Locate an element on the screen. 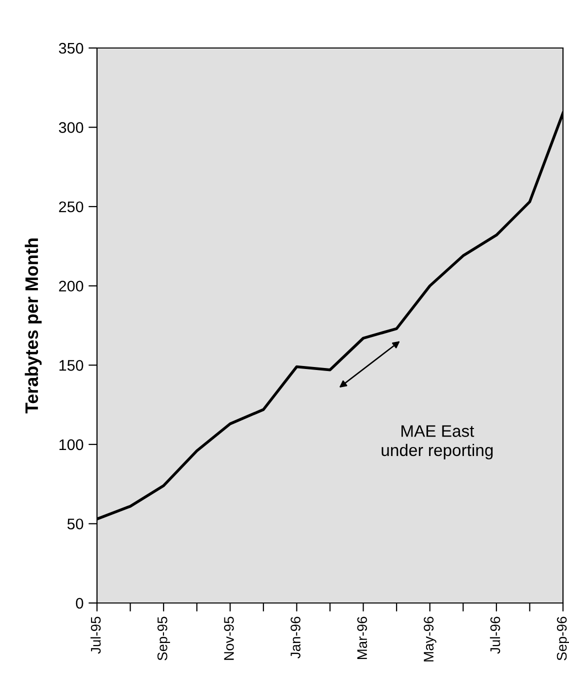 The width and height of the screenshot is (569, 683). y-tick-label: 150 is located at coordinates (71, 365).